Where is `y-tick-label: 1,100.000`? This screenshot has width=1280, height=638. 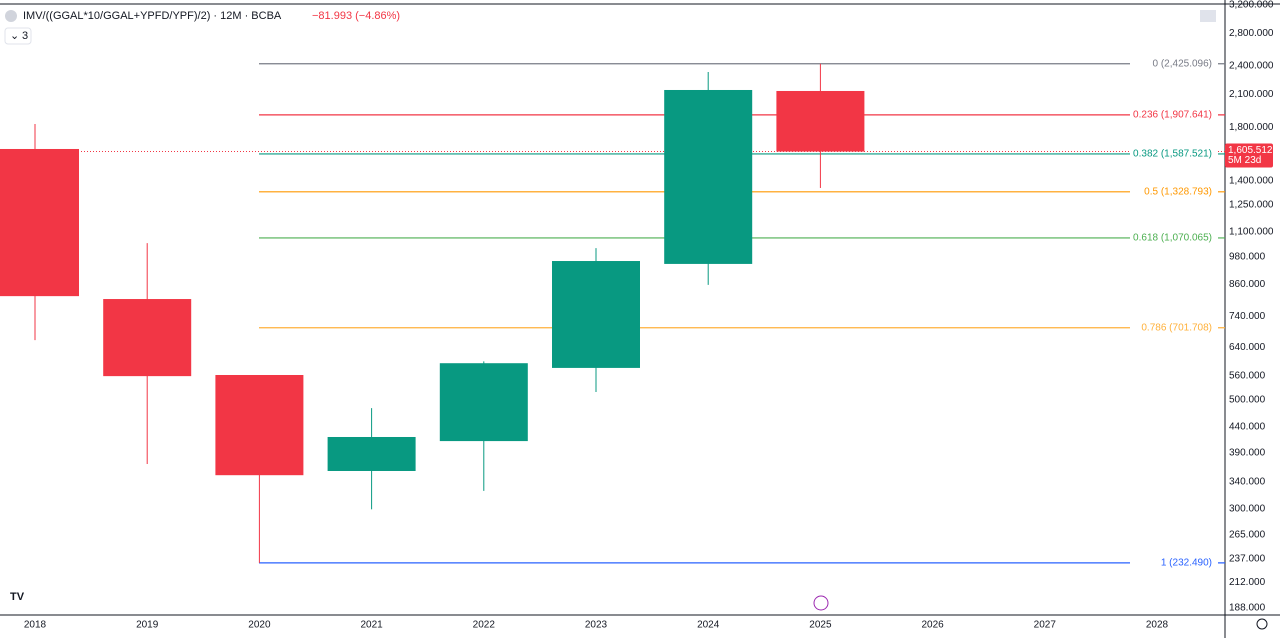
y-tick-label: 1,100.000 is located at coordinates (1251, 232).